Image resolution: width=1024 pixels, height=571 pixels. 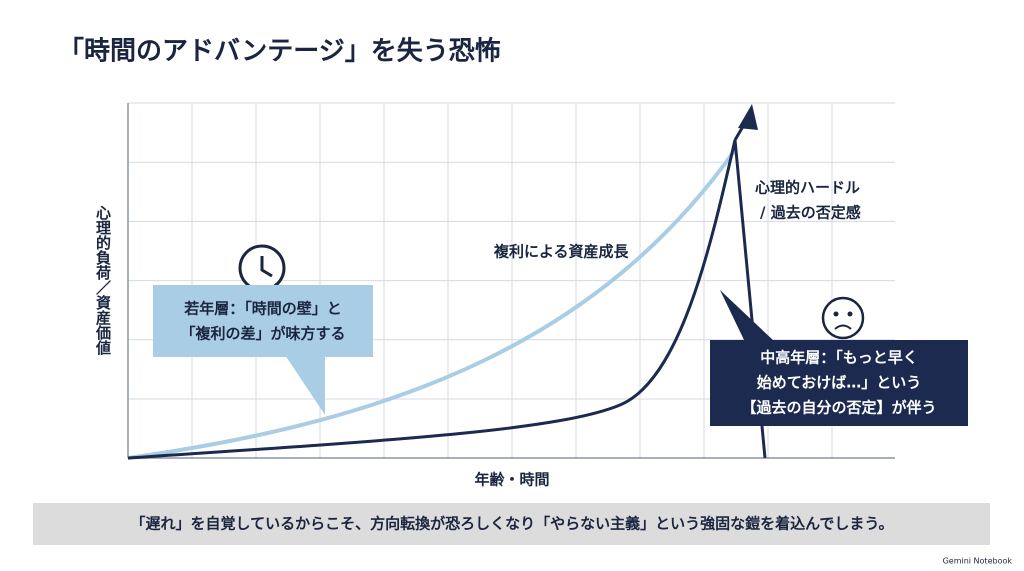 I want to click on worried-icon, so click(x=843, y=318).